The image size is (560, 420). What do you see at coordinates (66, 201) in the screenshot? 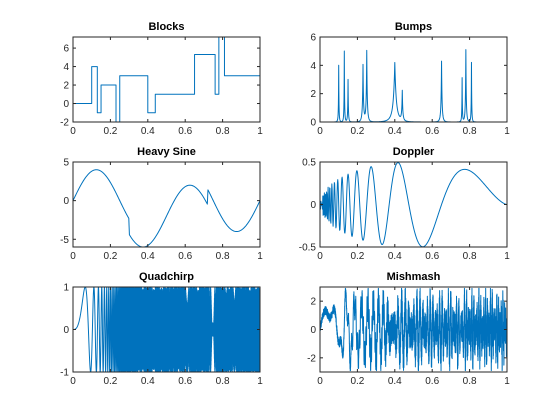
I see `heavy-sine-ytick-label: 0` at bounding box center [66, 201].